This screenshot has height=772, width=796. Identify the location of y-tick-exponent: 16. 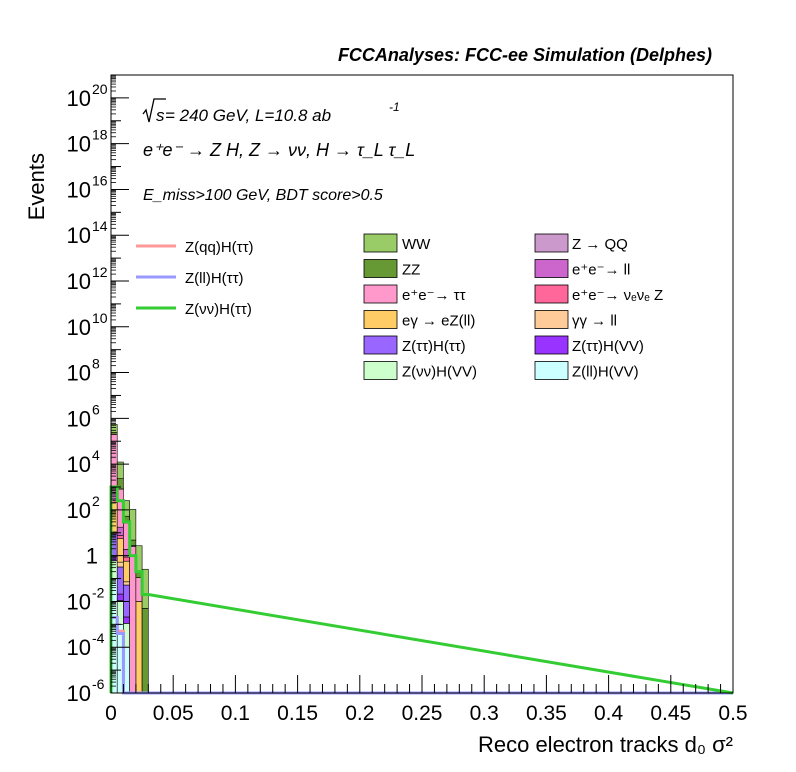
(100, 180).